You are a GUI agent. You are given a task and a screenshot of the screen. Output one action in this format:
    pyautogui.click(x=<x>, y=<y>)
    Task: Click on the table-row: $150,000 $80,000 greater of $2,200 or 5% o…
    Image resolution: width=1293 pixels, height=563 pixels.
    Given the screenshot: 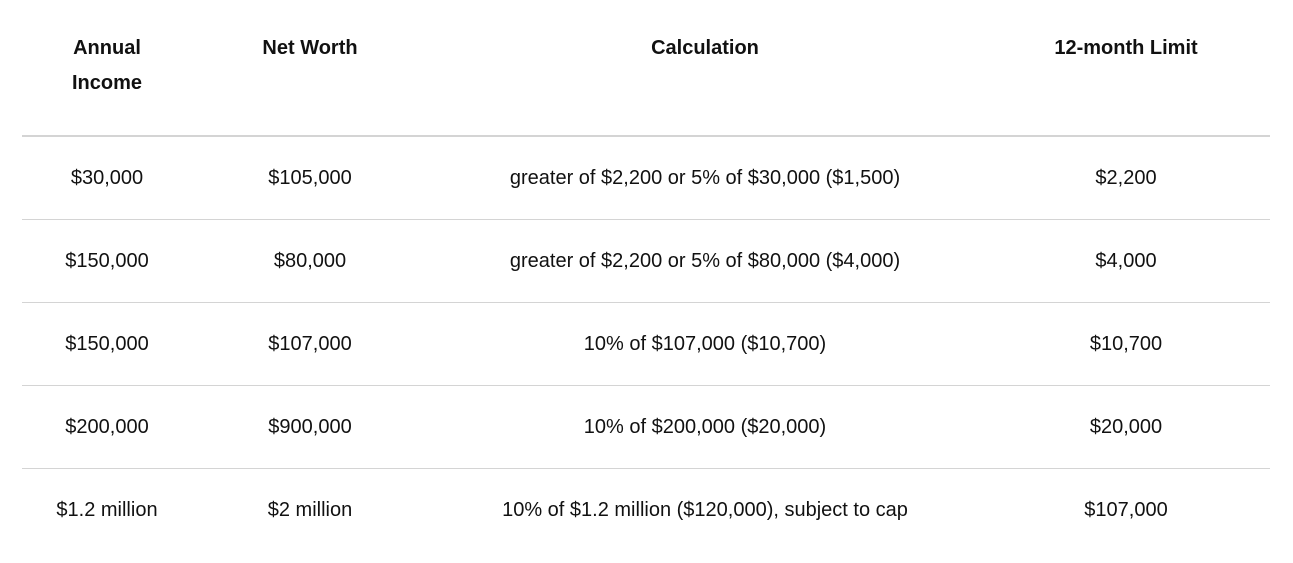 What is the action you would take?
    pyautogui.click(x=646, y=261)
    